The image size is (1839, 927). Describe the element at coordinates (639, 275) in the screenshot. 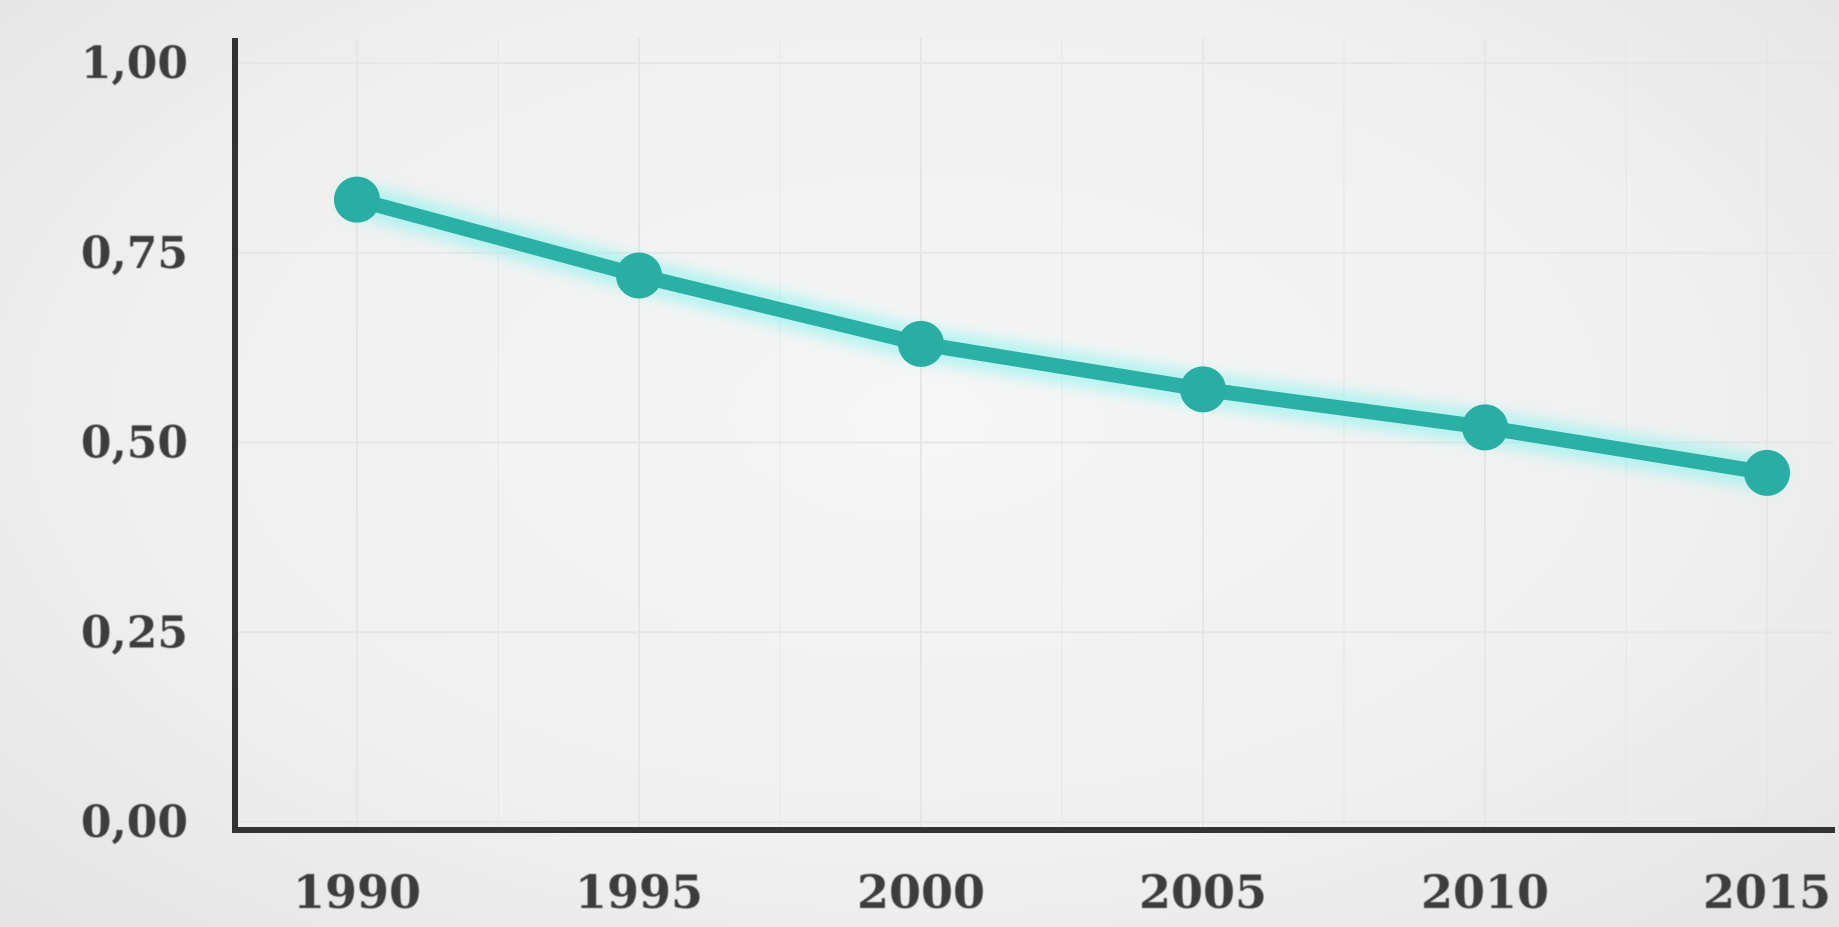

I see `data-point-1995` at that location.